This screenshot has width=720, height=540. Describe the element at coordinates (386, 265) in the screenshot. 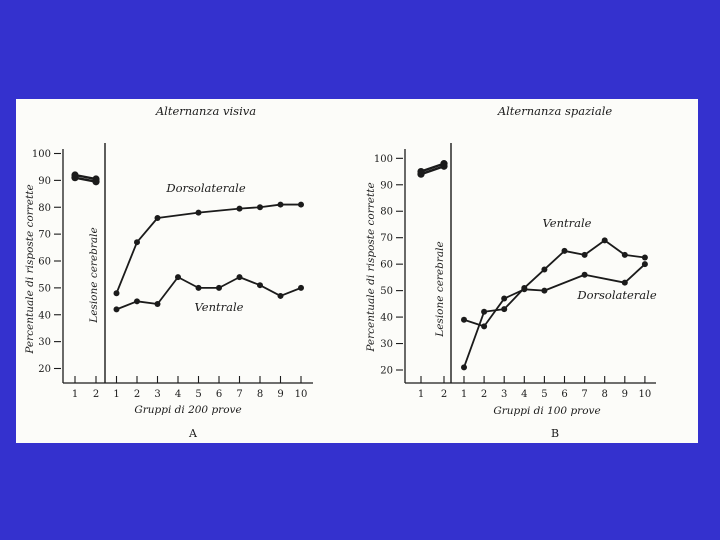

I see `y-tick-label: 60` at that location.